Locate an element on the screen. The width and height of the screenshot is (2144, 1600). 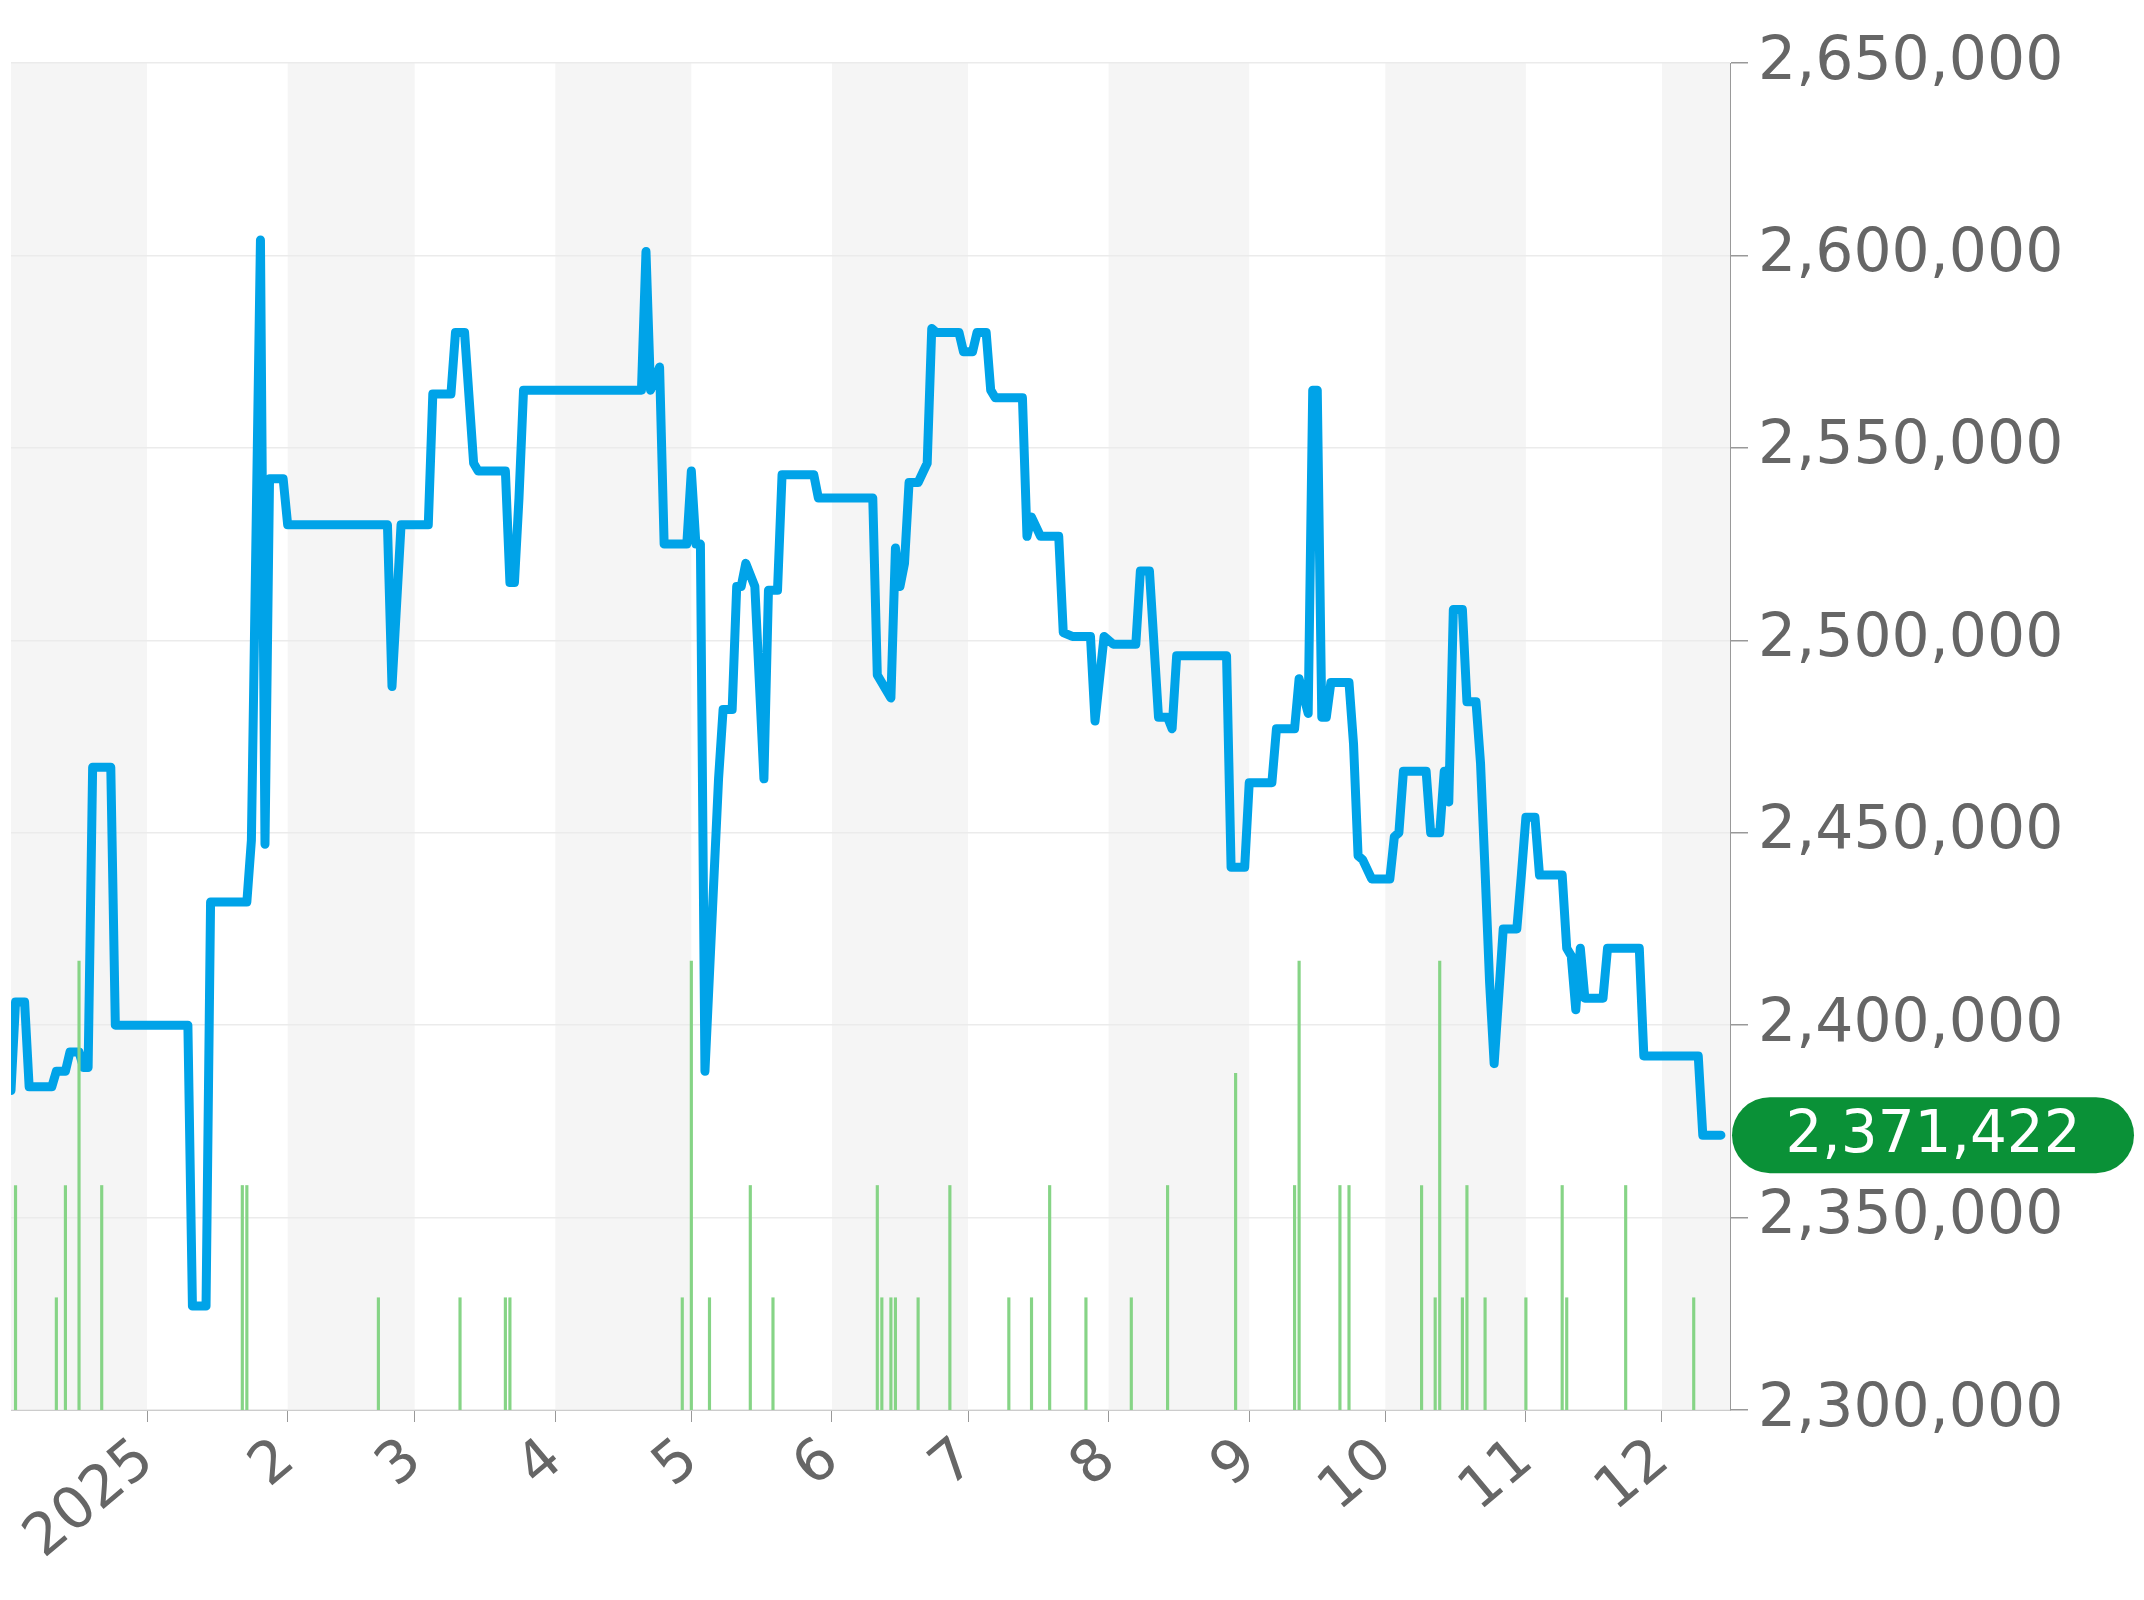
x-tick-label: 12 is located at coordinates (1630, 1472).